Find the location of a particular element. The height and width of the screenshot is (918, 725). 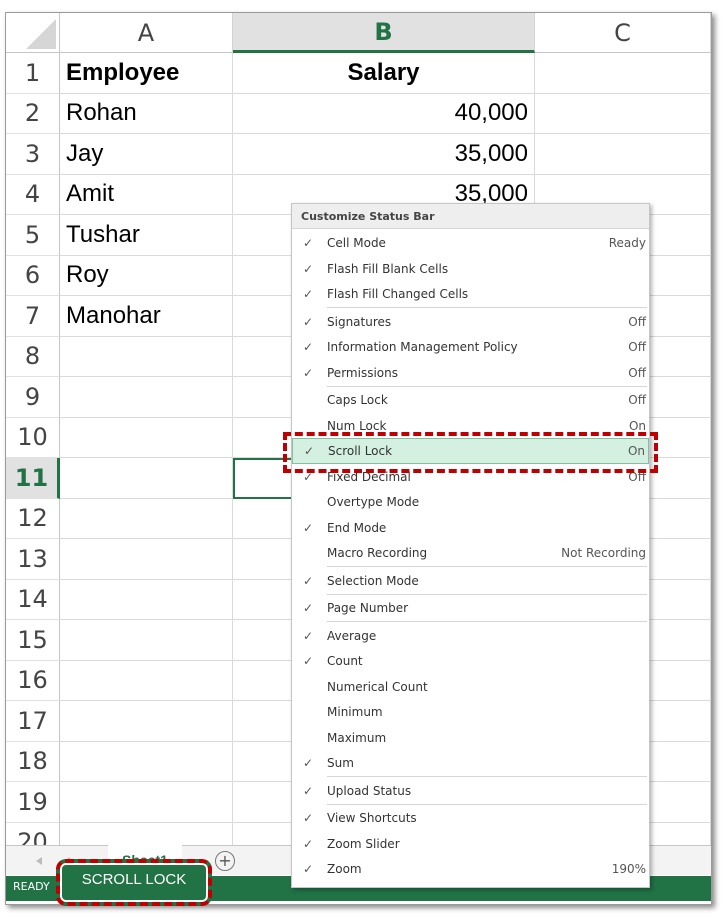

cell: Employee is located at coordinates (146, 73).